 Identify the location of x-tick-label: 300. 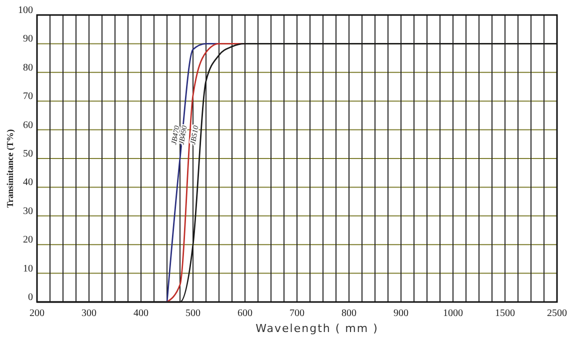
(89, 313).